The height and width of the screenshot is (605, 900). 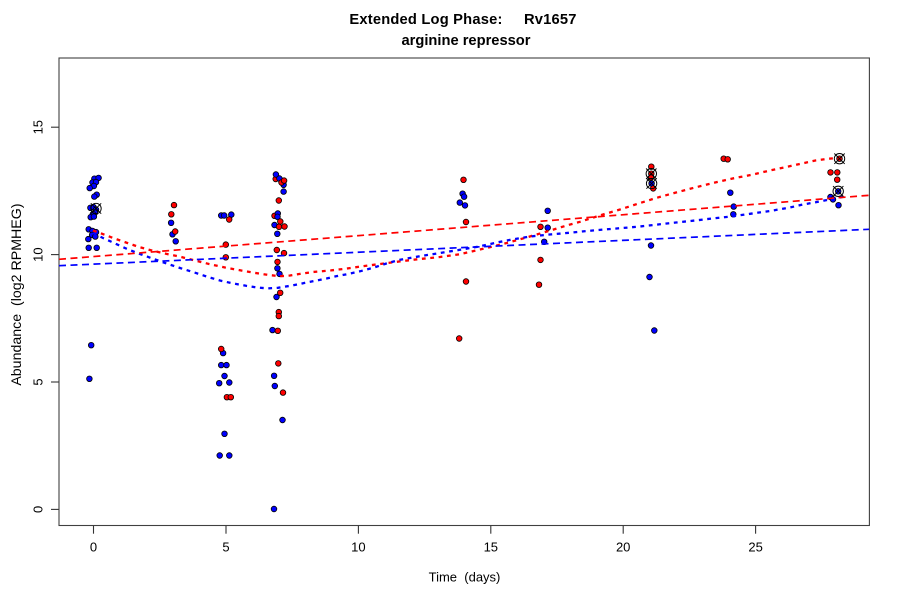 What do you see at coordinates (623, 547) in the screenshot?
I see `svg-text: 20` at bounding box center [623, 547].